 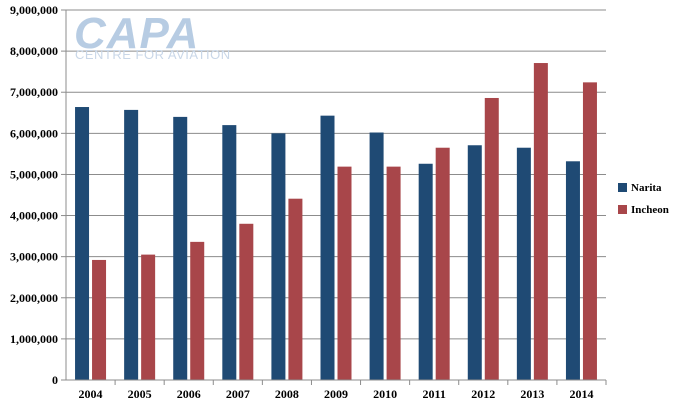 What do you see at coordinates (34, 51) in the screenshot?
I see `y-tick-label: 8,000,000` at bounding box center [34, 51].